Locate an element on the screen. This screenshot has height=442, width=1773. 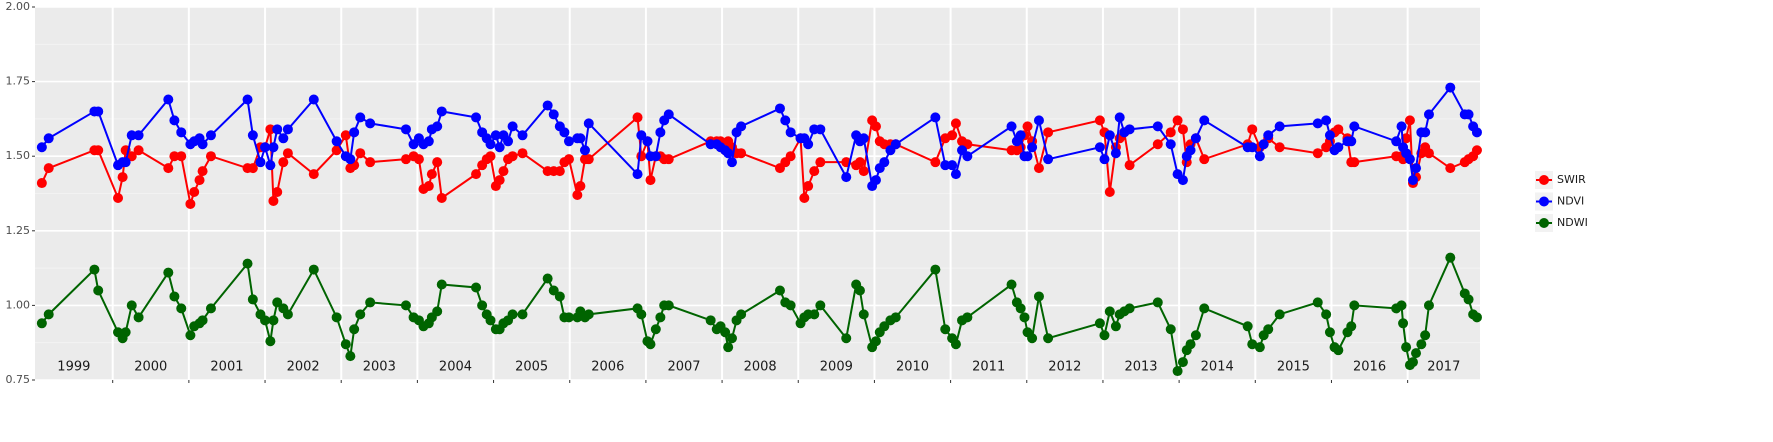
y-tick-label: 1.00 is located at coordinates (18, 304).